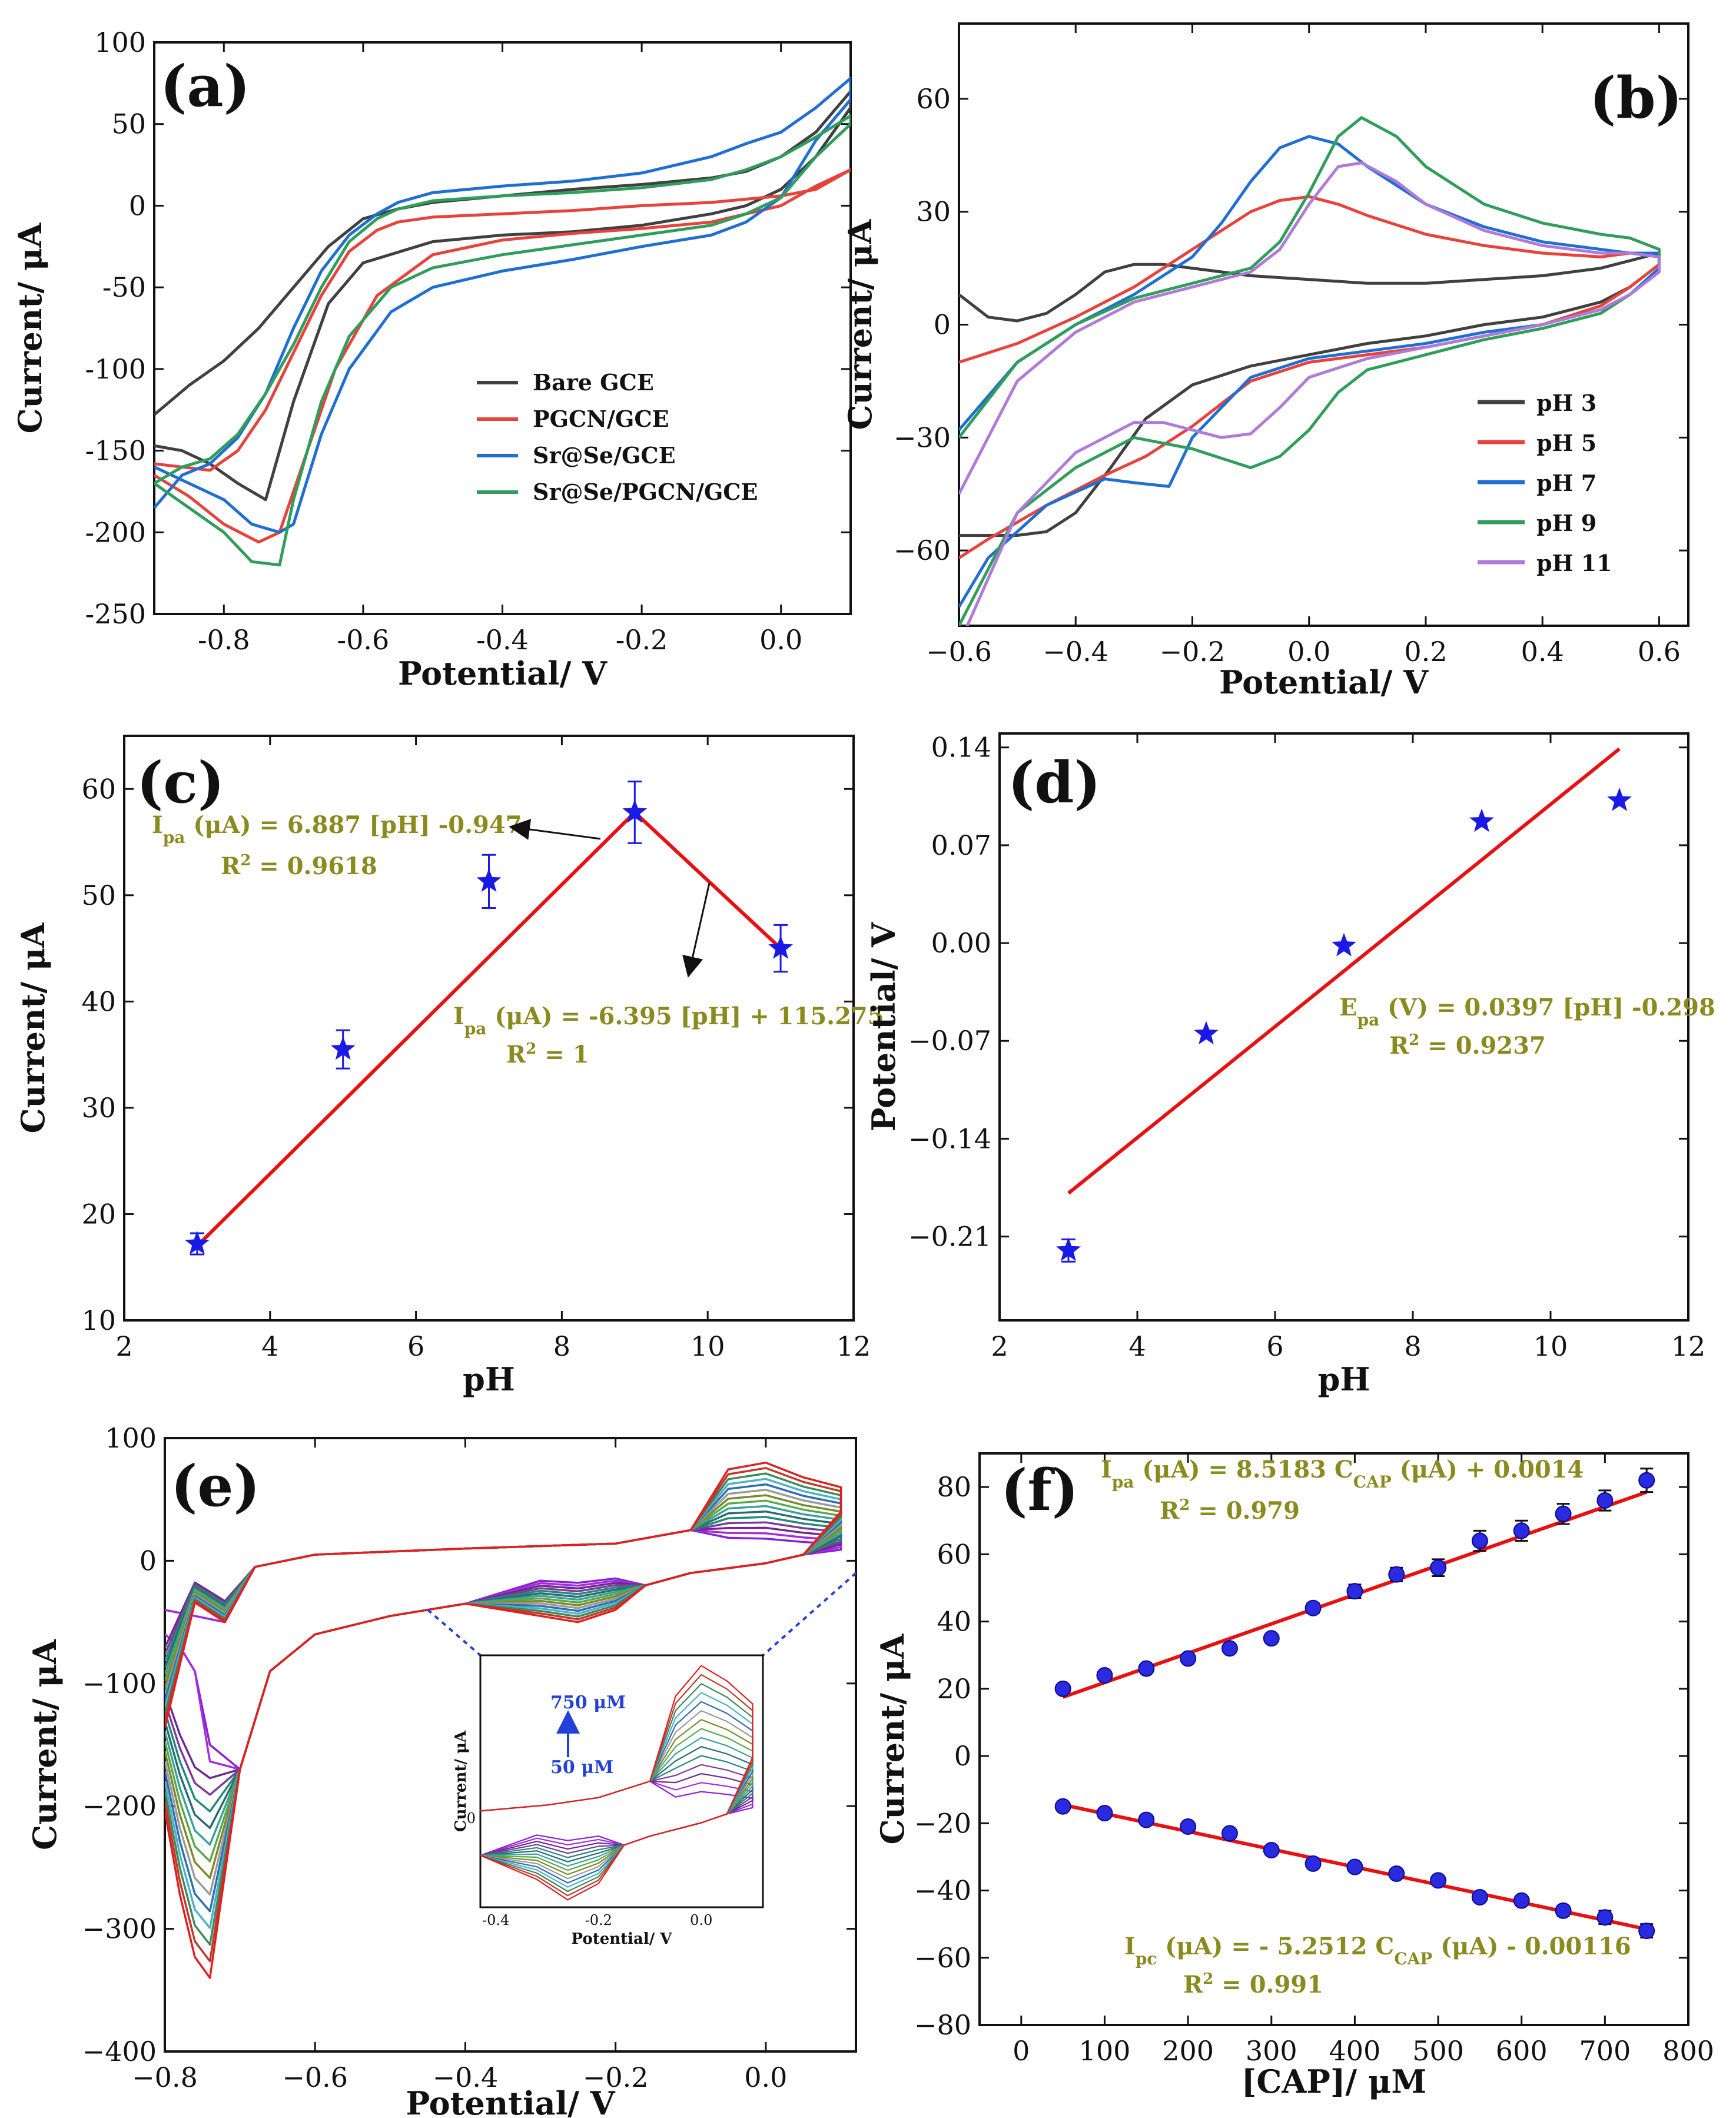 Image resolution: width=1736 pixels, height=2118 pixels. Describe the element at coordinates (1324, 682) in the screenshot. I see `x-axis-label: Potential/ V` at that location.